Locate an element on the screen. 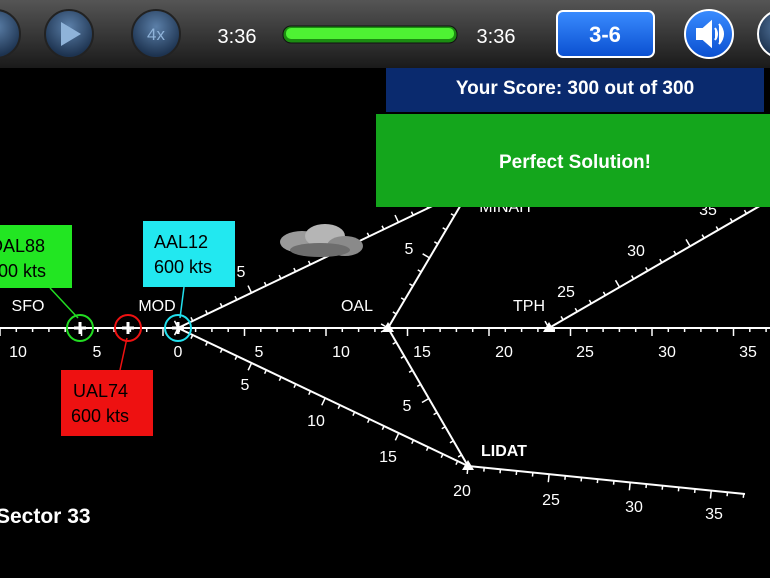  callsign: UAL74 is located at coordinates (100, 391).